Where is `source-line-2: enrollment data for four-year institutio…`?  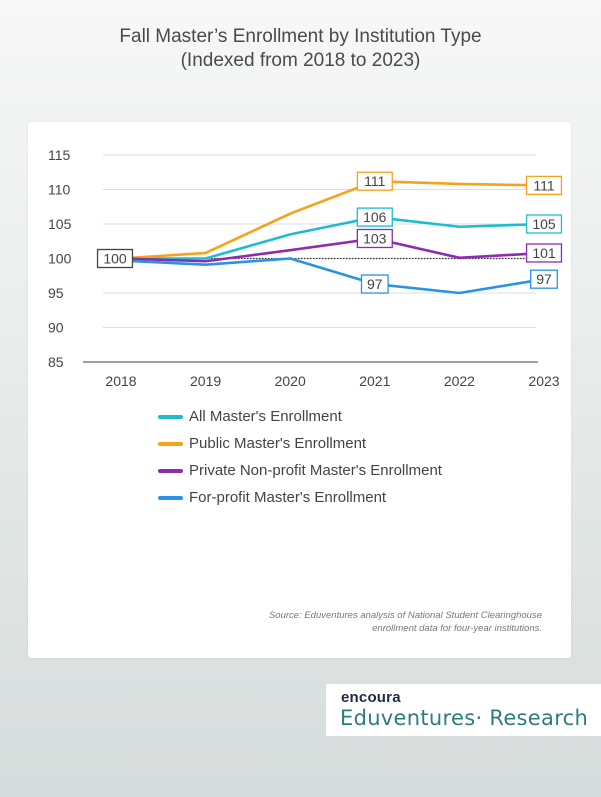
source-line-2: enrollment data for four-year institutio… is located at coordinates (457, 628).